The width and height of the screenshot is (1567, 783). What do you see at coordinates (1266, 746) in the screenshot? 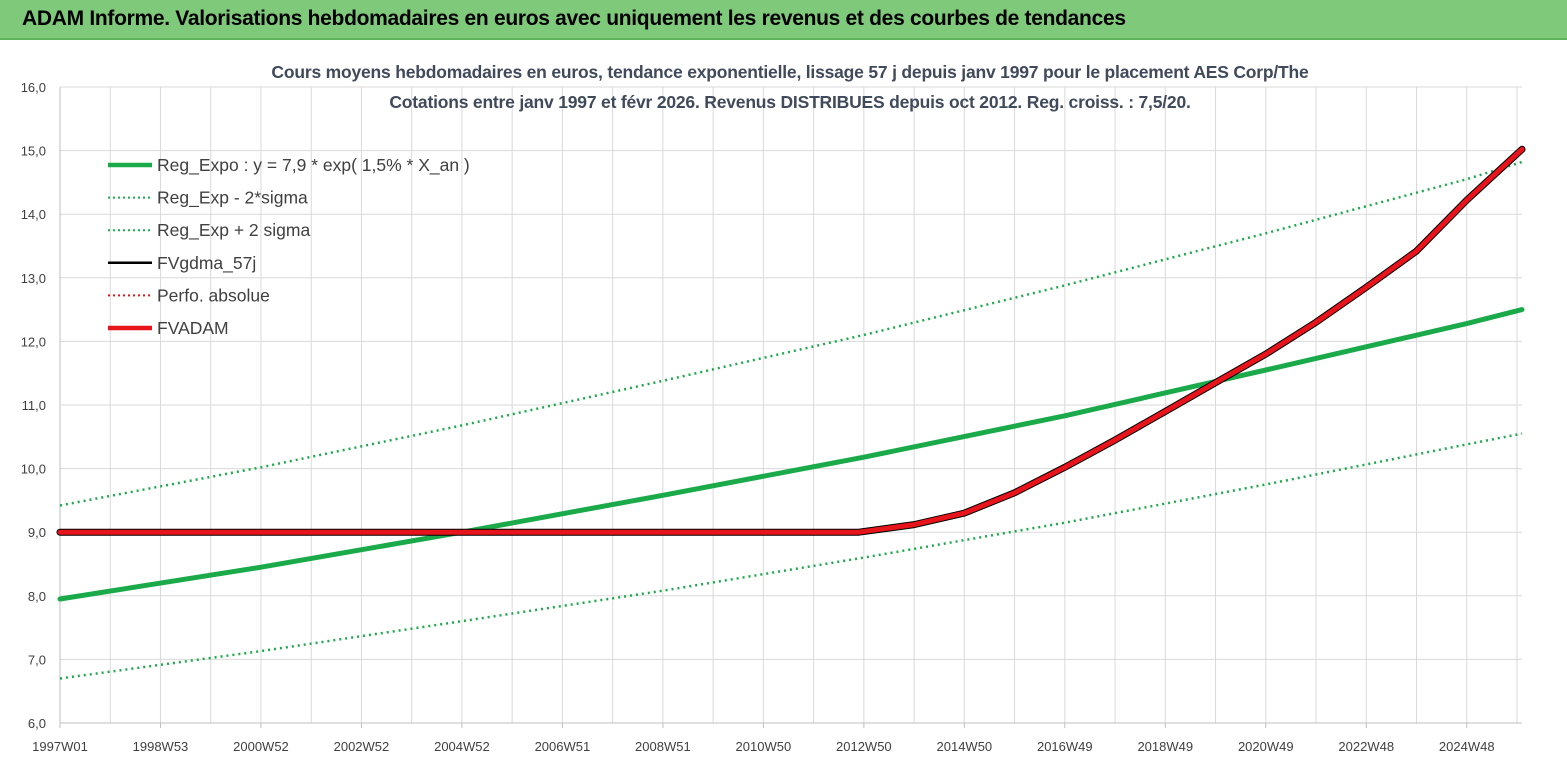
I see `x-tick-label: 2020W49` at bounding box center [1266, 746].